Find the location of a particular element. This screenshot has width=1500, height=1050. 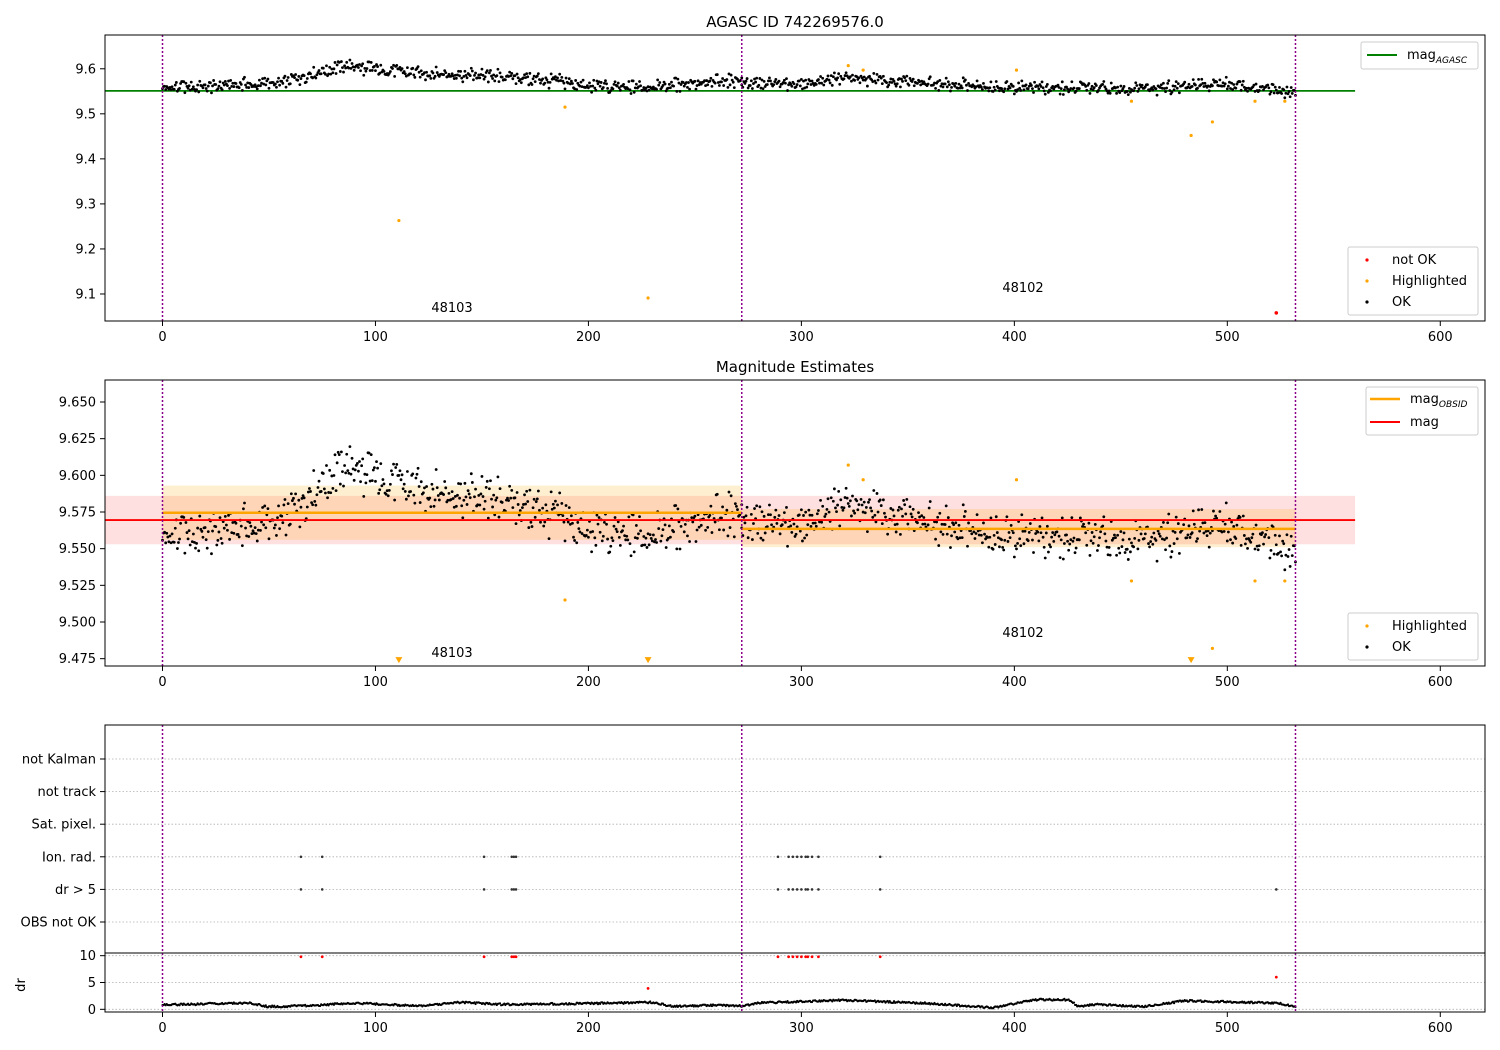

flag-point is located at coordinates (805, 889).